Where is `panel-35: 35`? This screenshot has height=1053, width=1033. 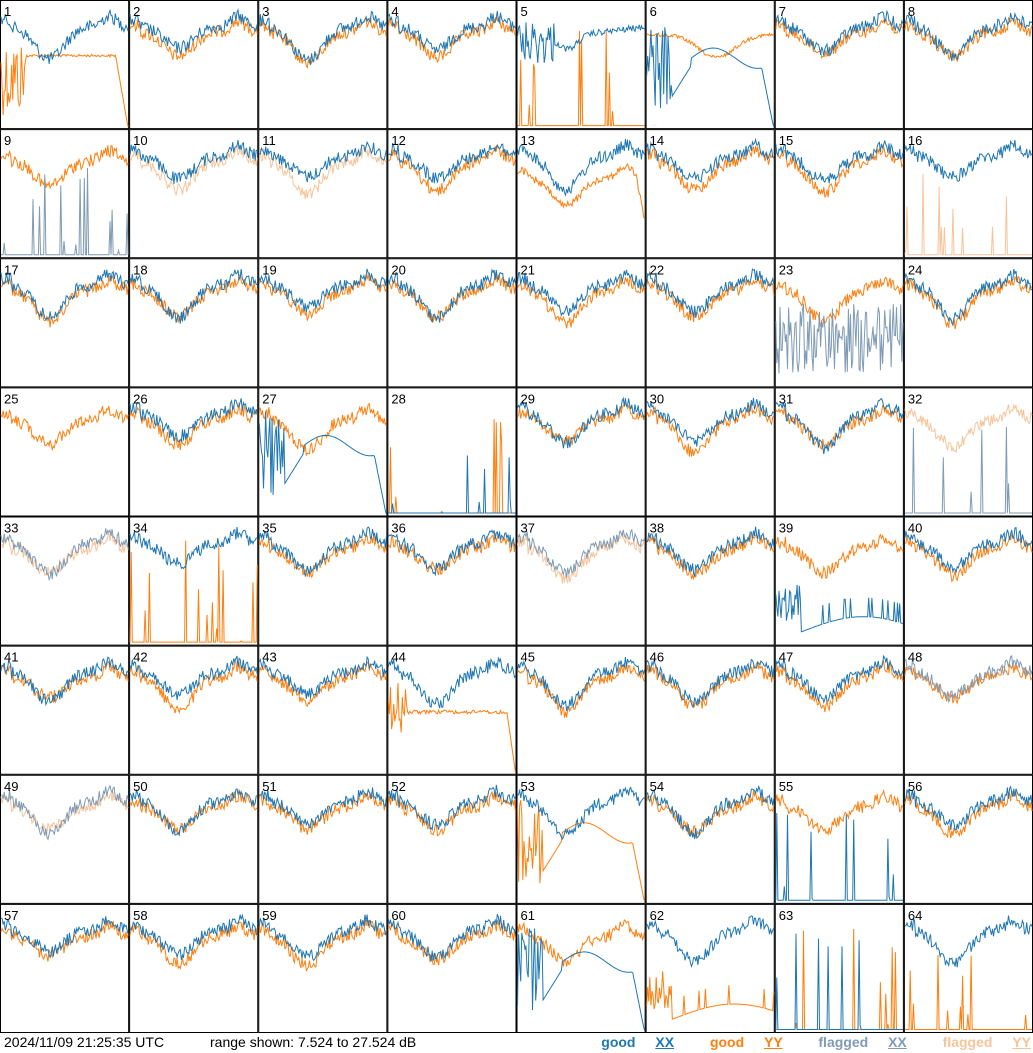
panel-35: 35 is located at coordinates (323, 581).